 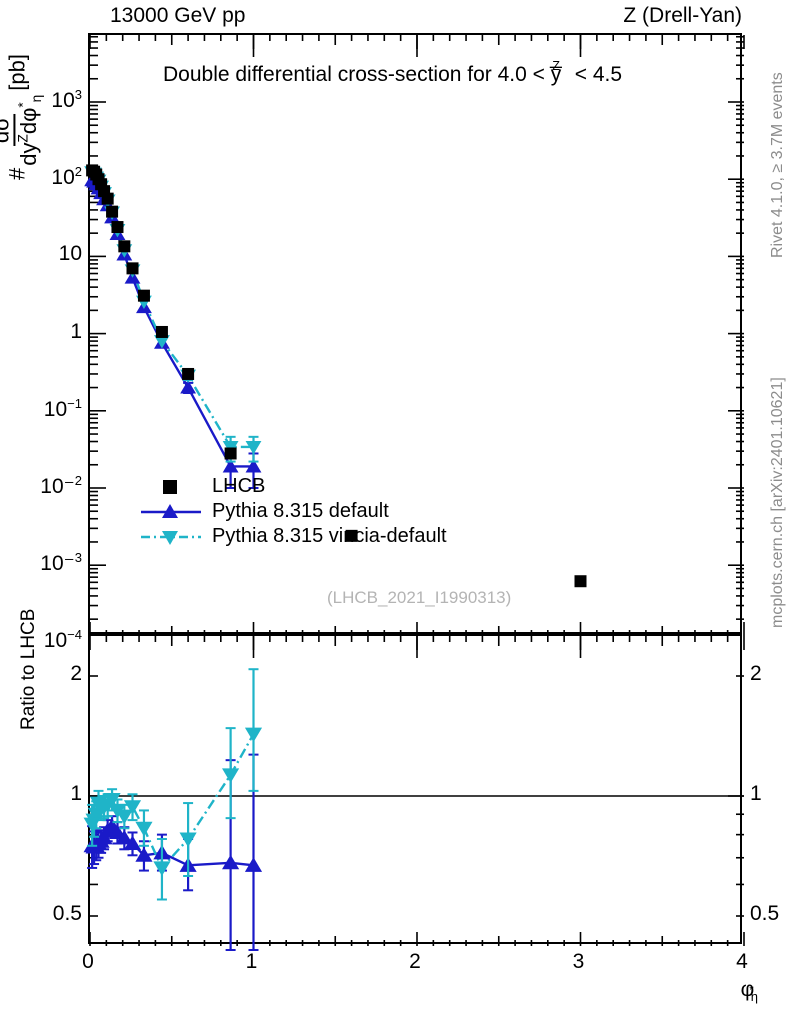 I want to click on yaxis-numerator: dσ, so click(x=8, y=130).